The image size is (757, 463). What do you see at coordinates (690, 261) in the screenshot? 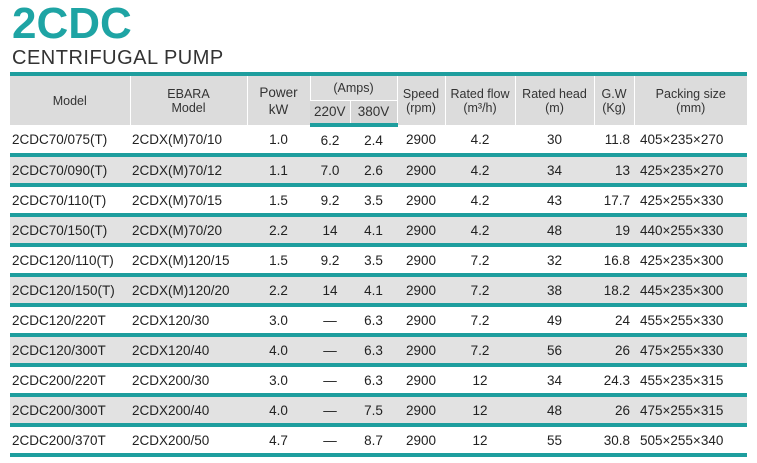
I see `cell-packing-size: 425×235×300` at bounding box center [690, 261].